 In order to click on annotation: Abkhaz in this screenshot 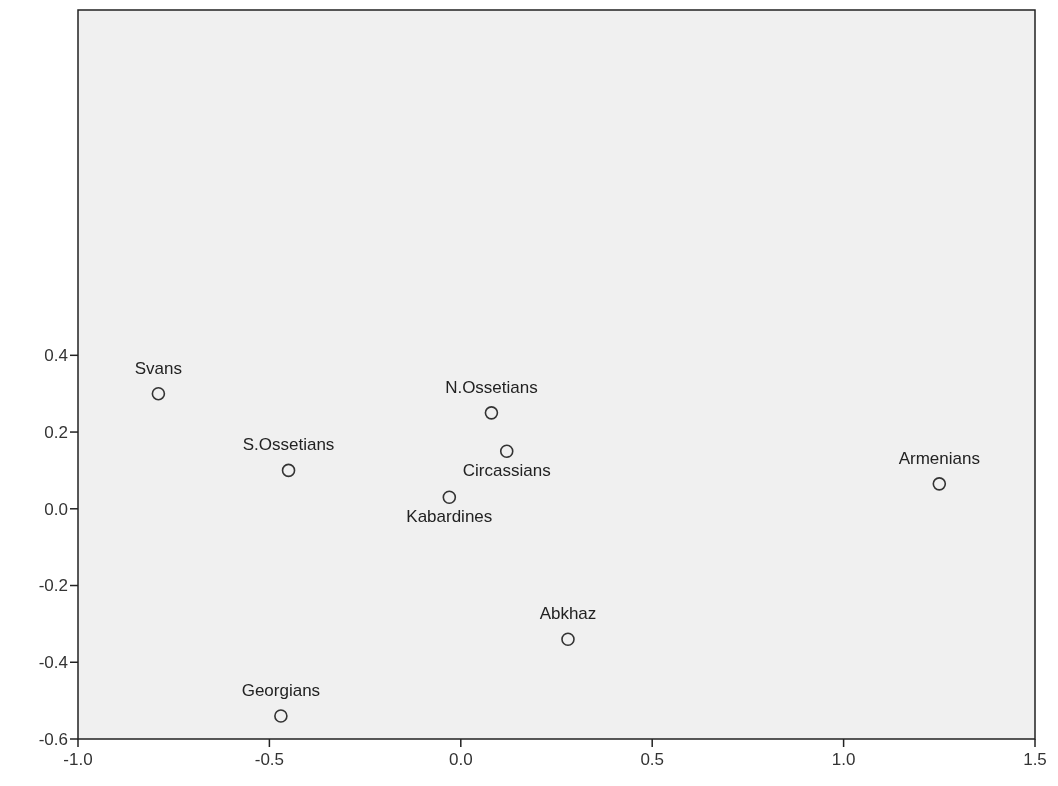, I will do `click(568, 614)`.